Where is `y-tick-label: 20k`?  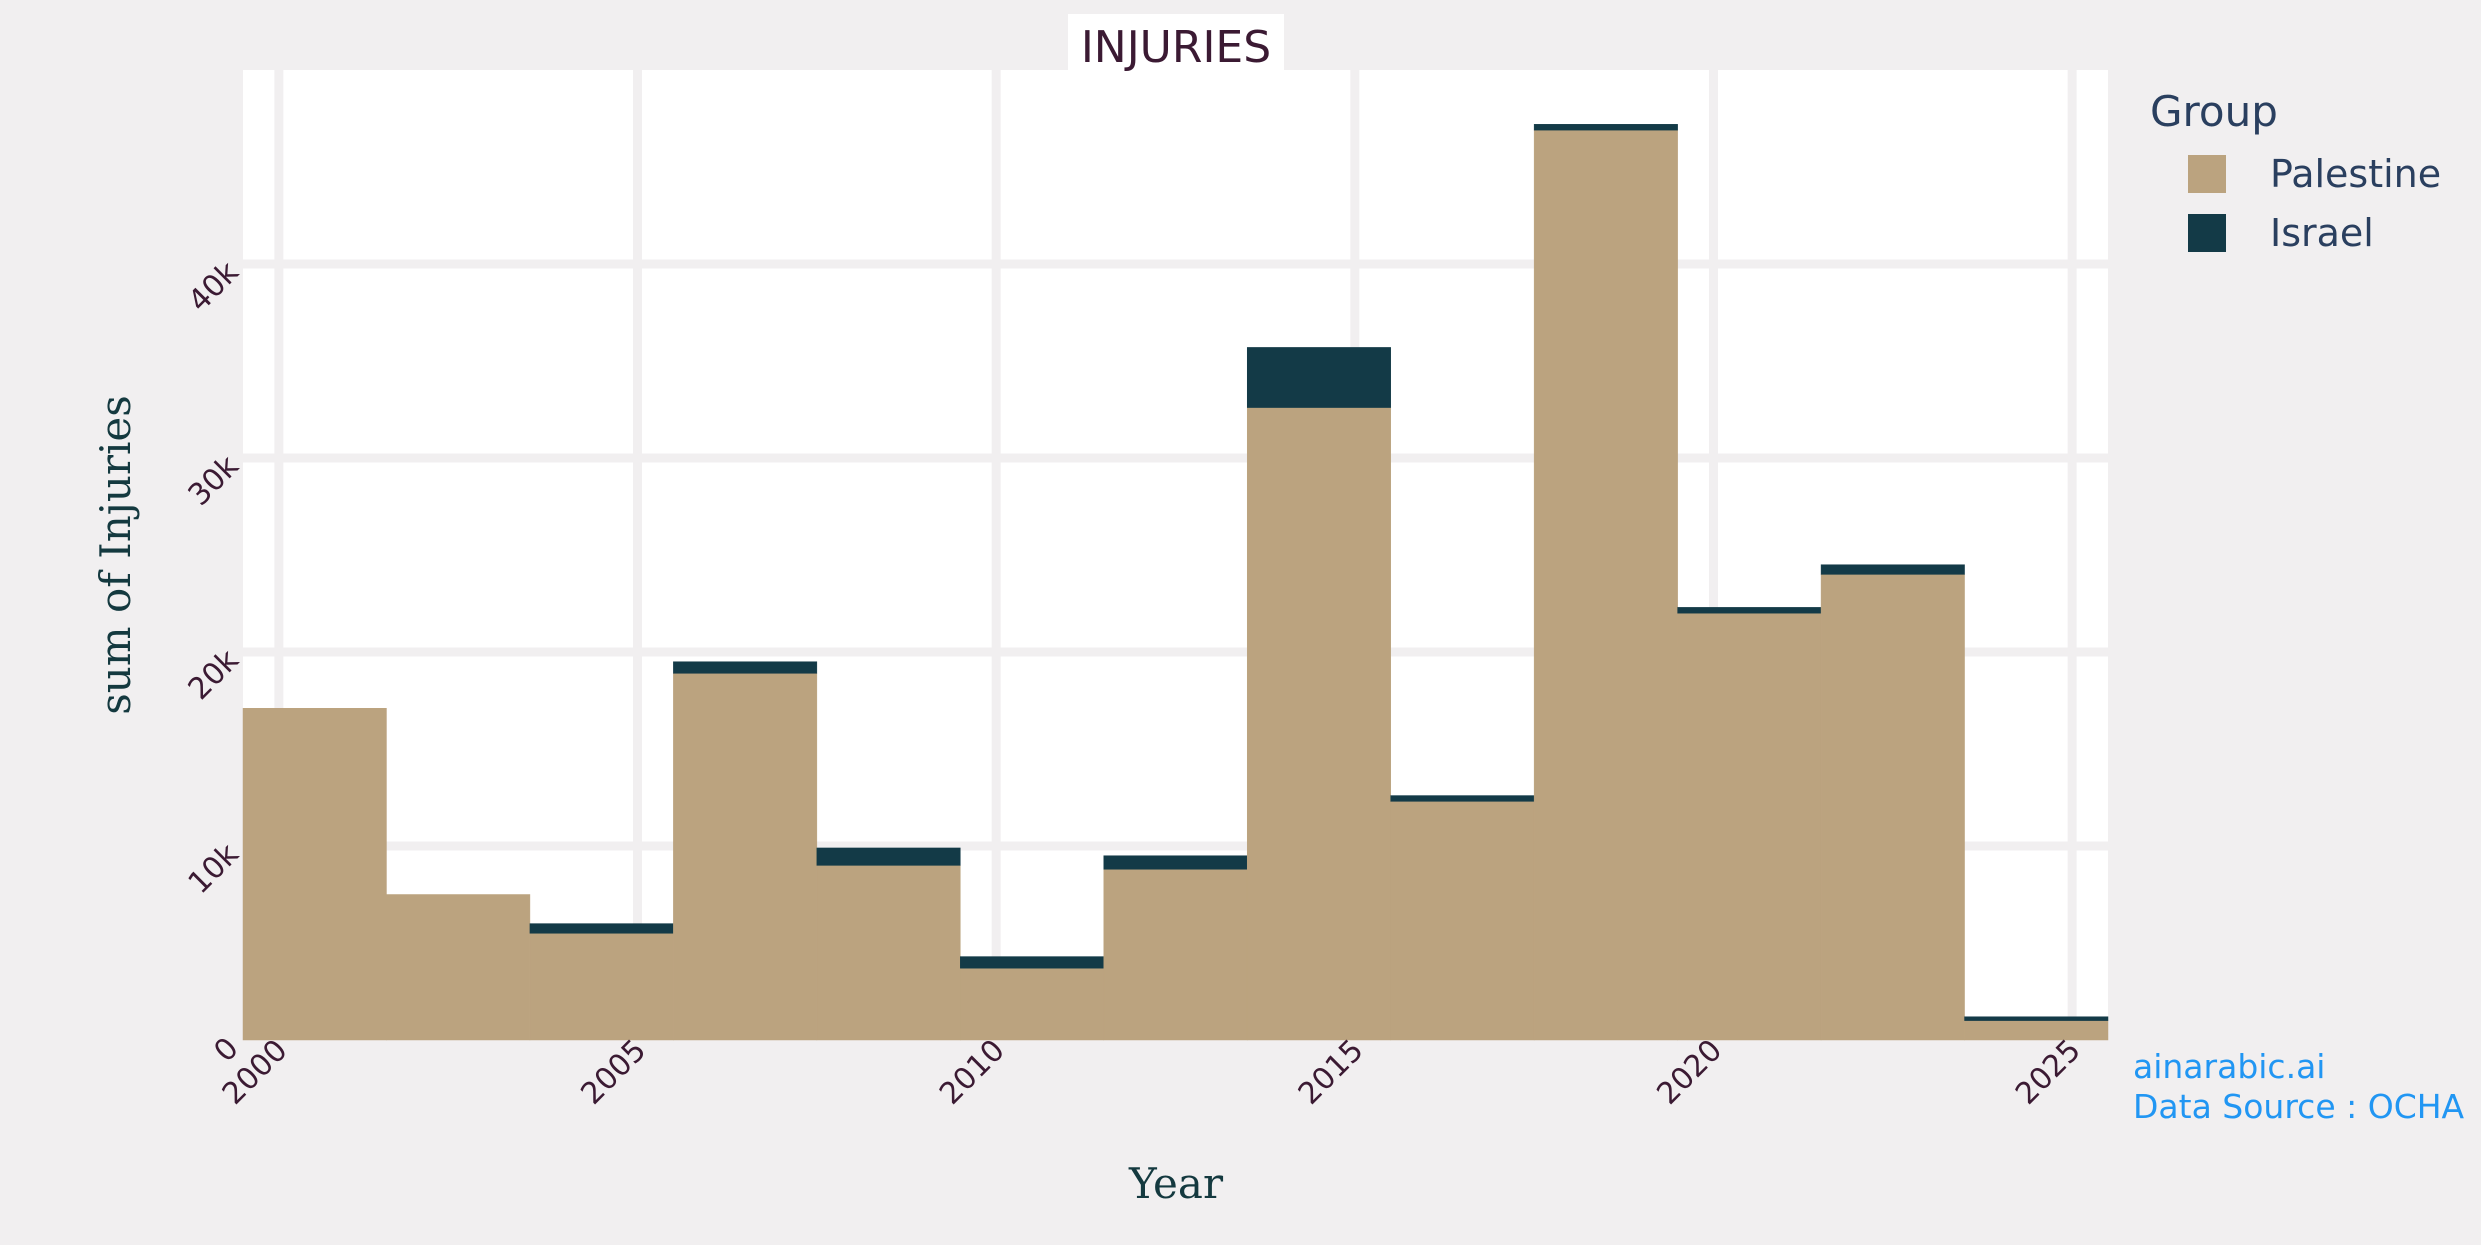 y-tick-label: 20k is located at coordinates (214, 674).